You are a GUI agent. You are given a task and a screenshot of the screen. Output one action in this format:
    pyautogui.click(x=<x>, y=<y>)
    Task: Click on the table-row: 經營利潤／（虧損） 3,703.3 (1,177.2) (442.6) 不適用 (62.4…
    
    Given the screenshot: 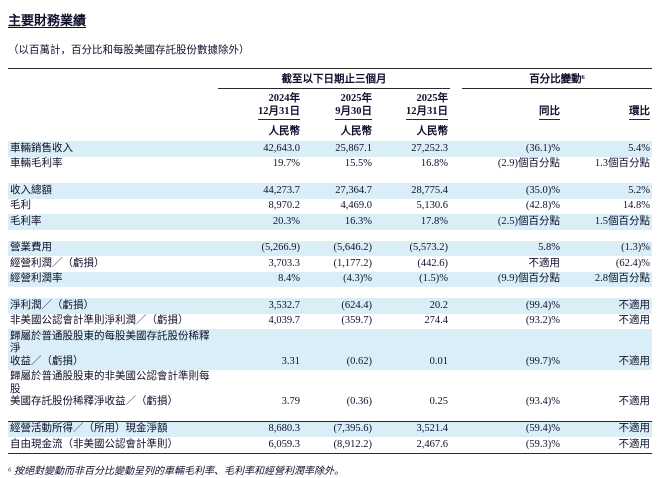 What is the action you would take?
    pyautogui.click(x=330, y=264)
    